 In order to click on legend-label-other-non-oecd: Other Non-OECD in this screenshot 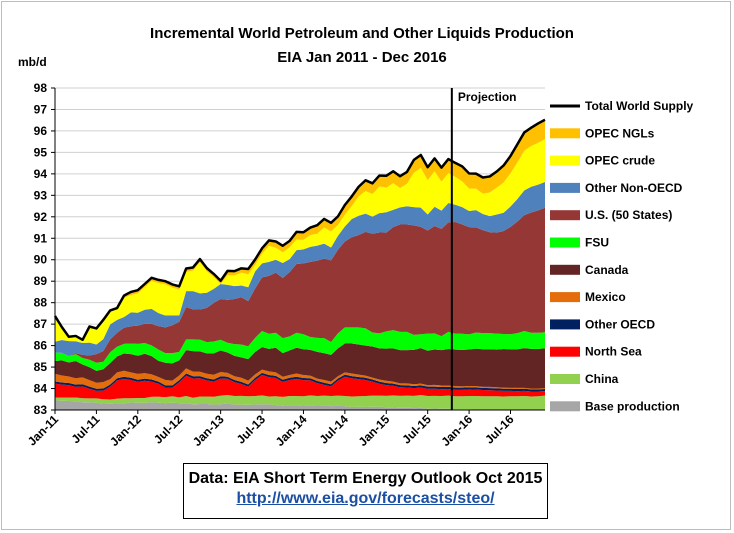, I will do `click(634, 188)`.